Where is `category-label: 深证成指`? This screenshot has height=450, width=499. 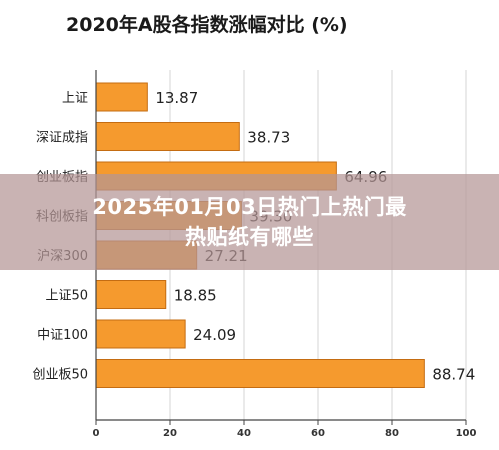
category-label: 深证成指 is located at coordinates (62, 138).